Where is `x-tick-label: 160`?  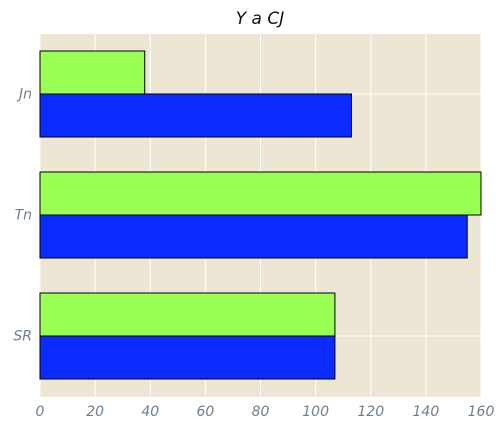 x-tick-label: 160 is located at coordinates (481, 412).